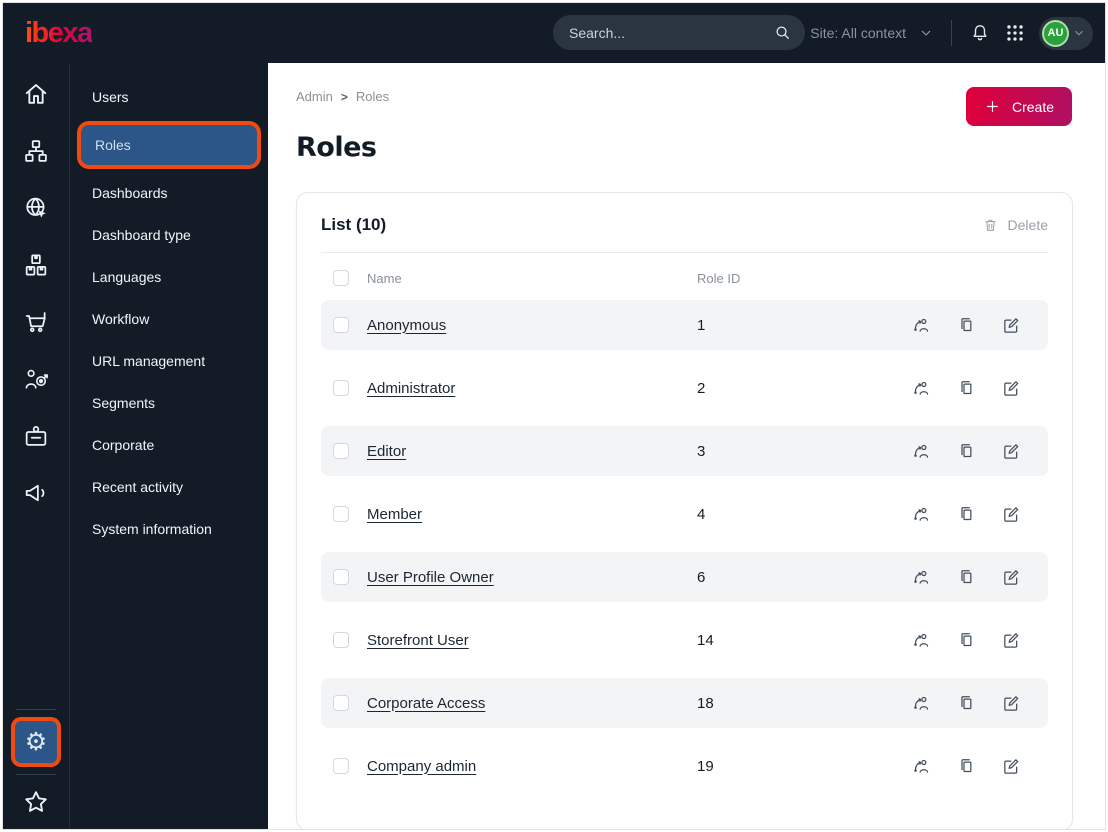  Describe the element at coordinates (130, 193) in the screenshot. I see `sidebar-item: Dashboards` at that location.